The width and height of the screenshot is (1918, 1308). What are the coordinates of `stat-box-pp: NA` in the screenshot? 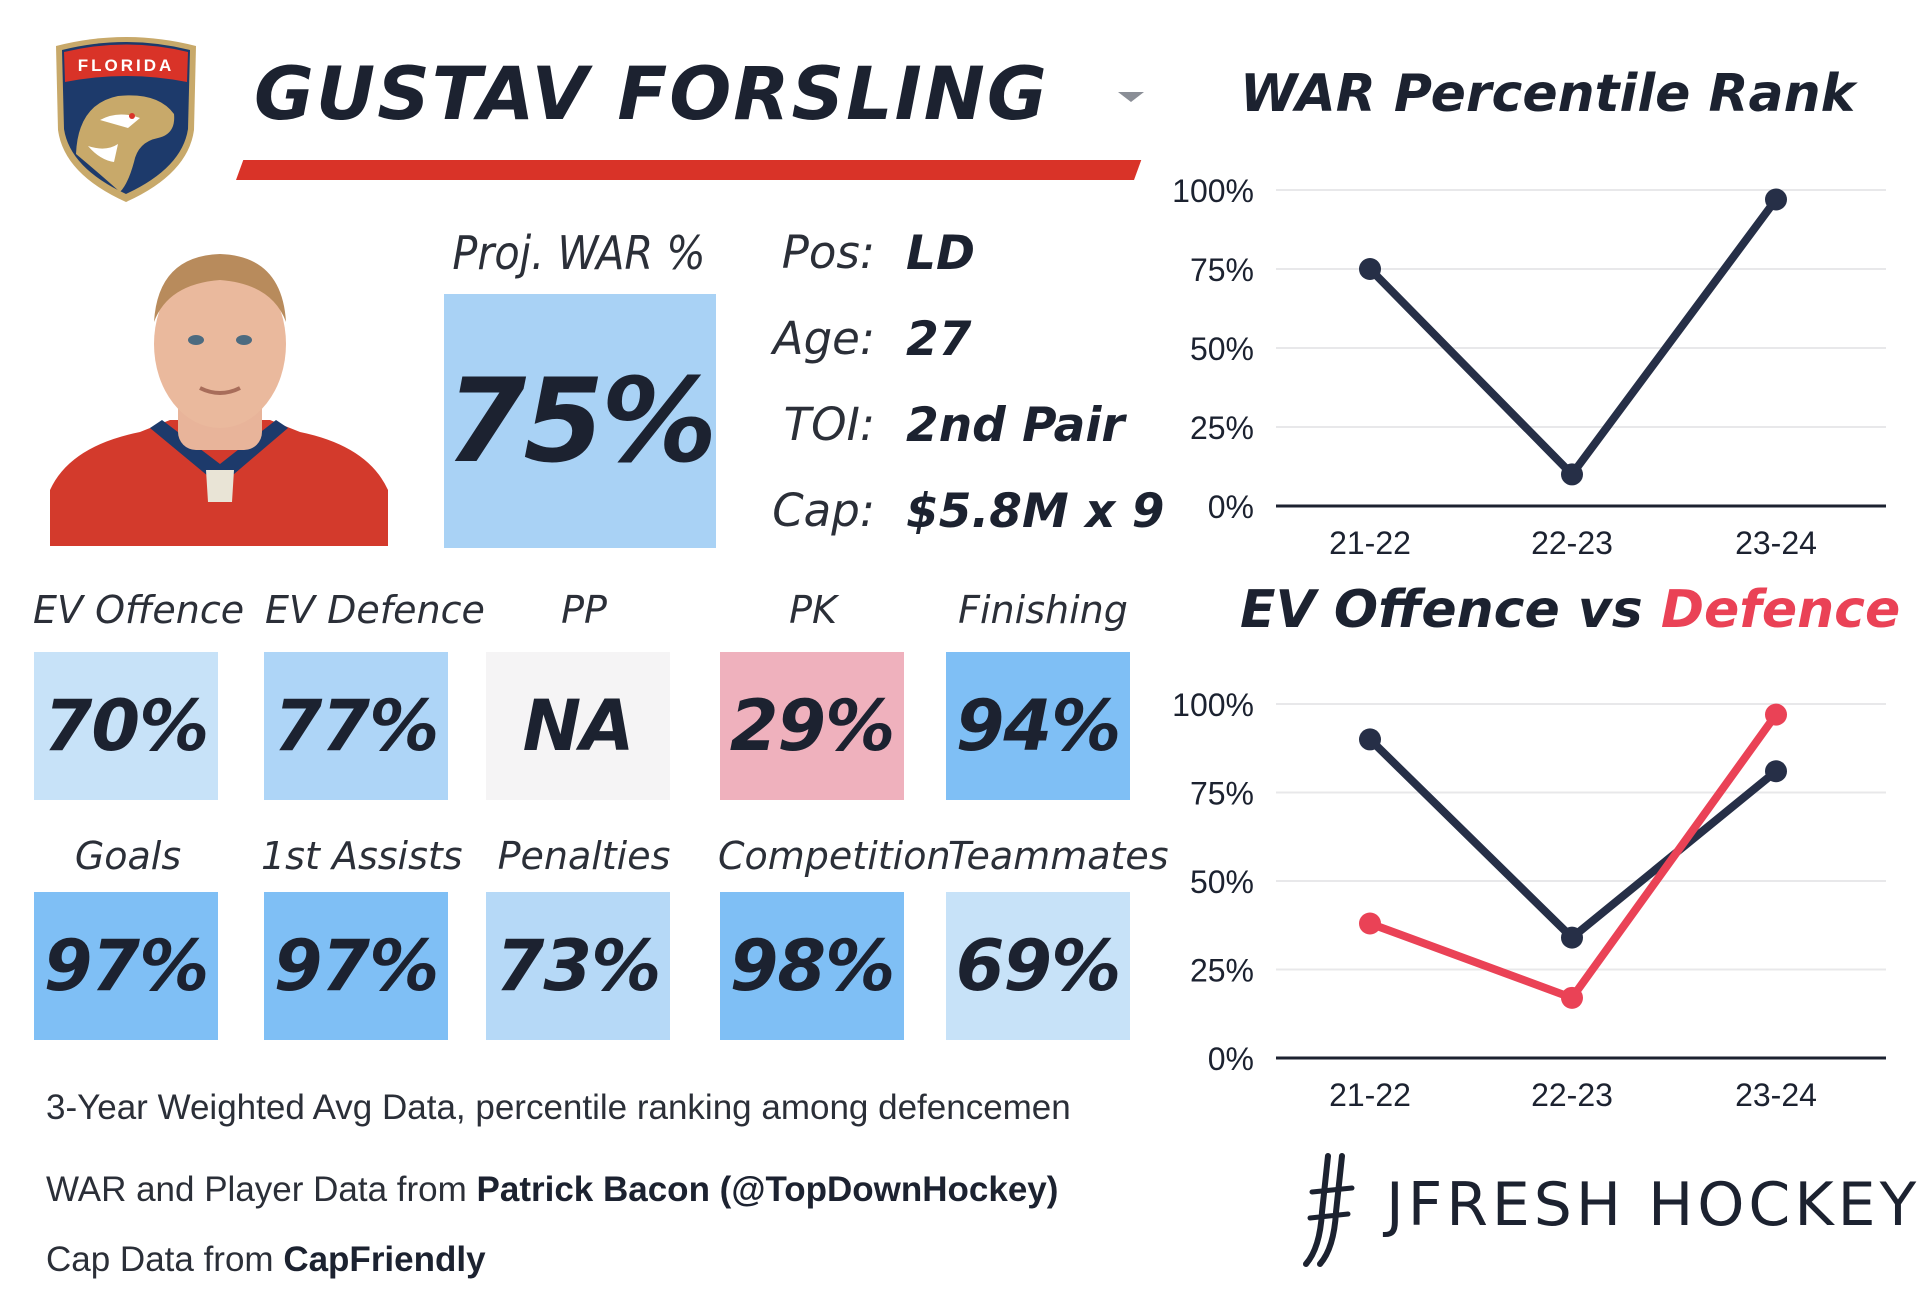 It's located at (578, 726).